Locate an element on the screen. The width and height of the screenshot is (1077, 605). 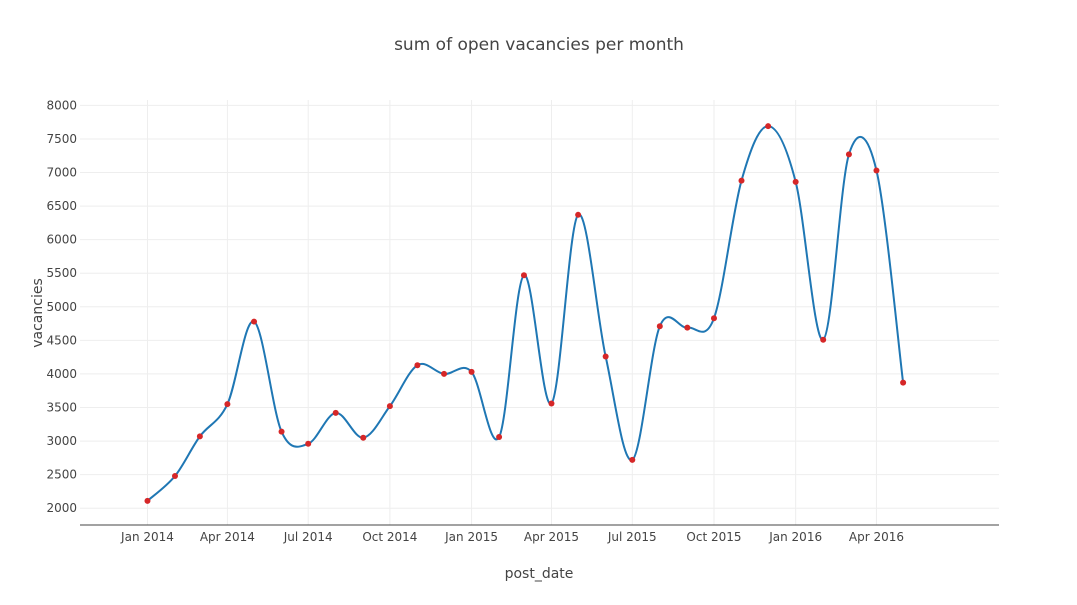
x-tick-label: Apr 2016 is located at coordinates (876, 537).